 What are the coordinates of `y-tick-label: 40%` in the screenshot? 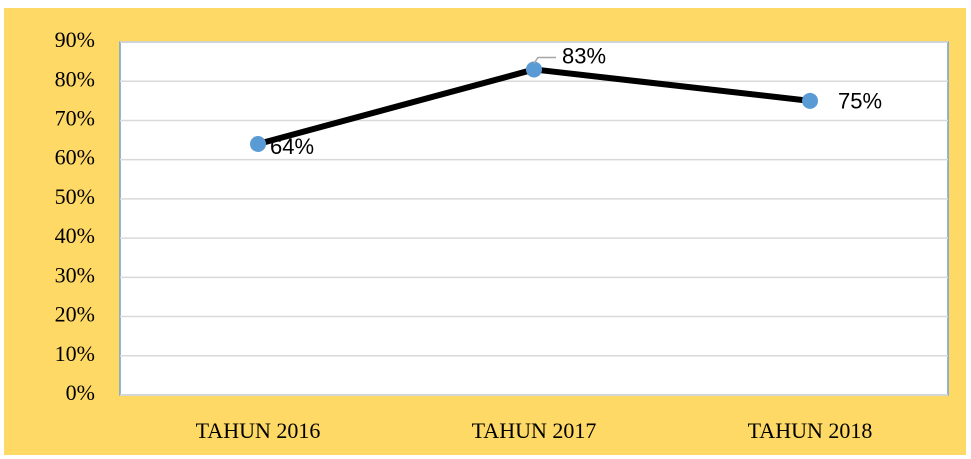 It's located at (75, 235).